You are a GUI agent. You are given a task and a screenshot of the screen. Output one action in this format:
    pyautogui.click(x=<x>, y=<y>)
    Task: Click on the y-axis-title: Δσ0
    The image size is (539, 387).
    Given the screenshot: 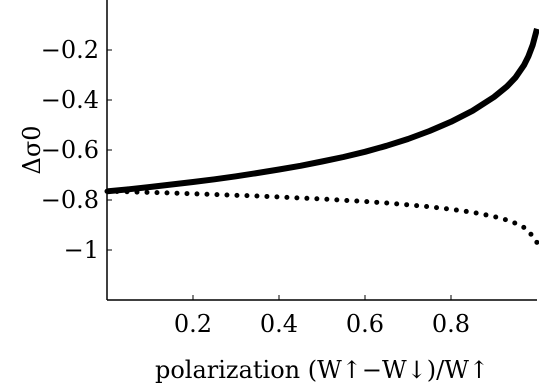 What is the action you would take?
    pyautogui.click(x=32, y=150)
    